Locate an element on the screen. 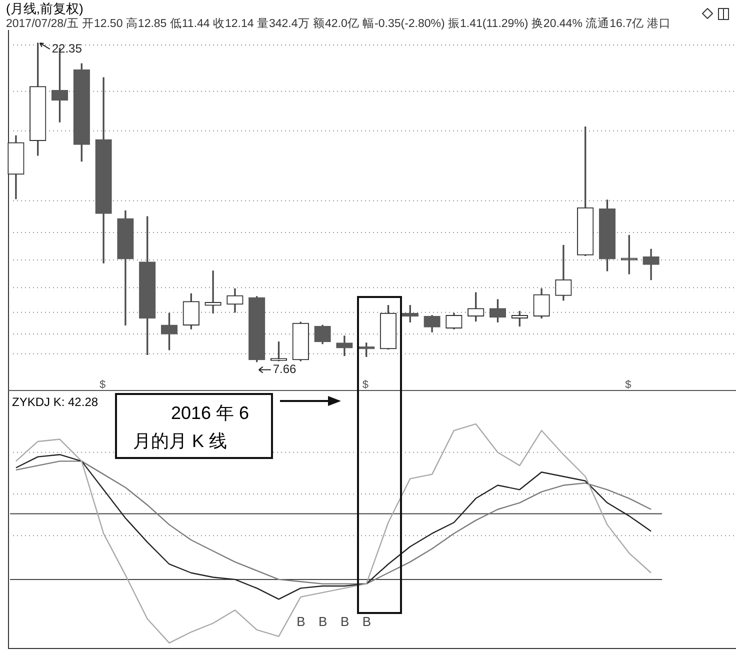  annotation: 22.35 is located at coordinates (67, 48).